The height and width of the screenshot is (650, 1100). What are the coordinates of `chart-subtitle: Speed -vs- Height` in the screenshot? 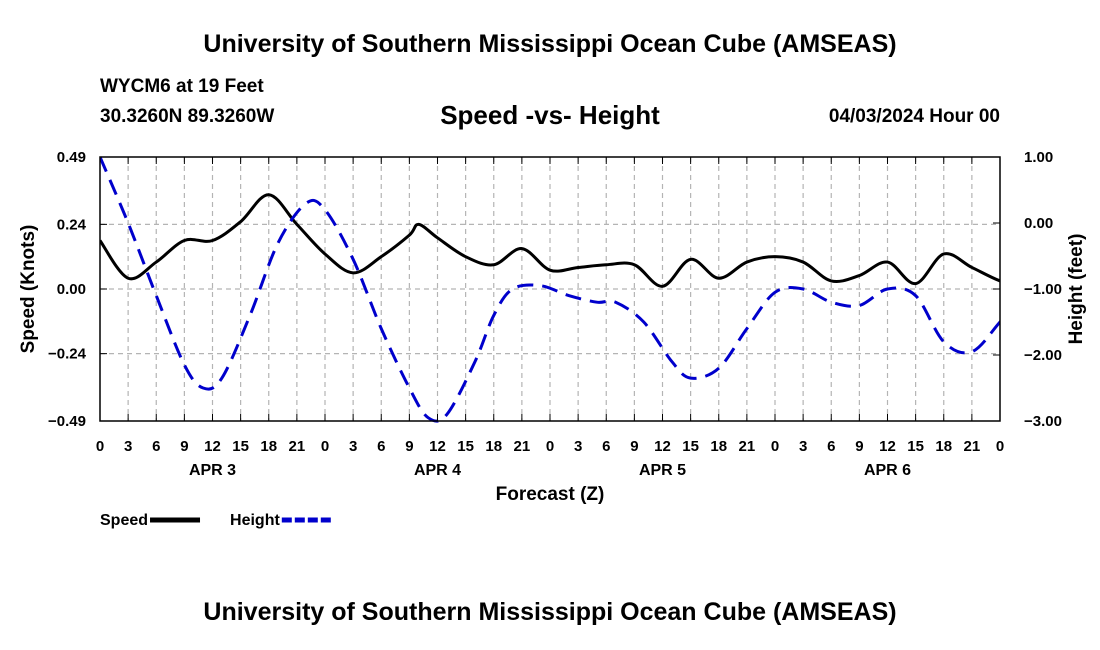 It's located at (550, 115).